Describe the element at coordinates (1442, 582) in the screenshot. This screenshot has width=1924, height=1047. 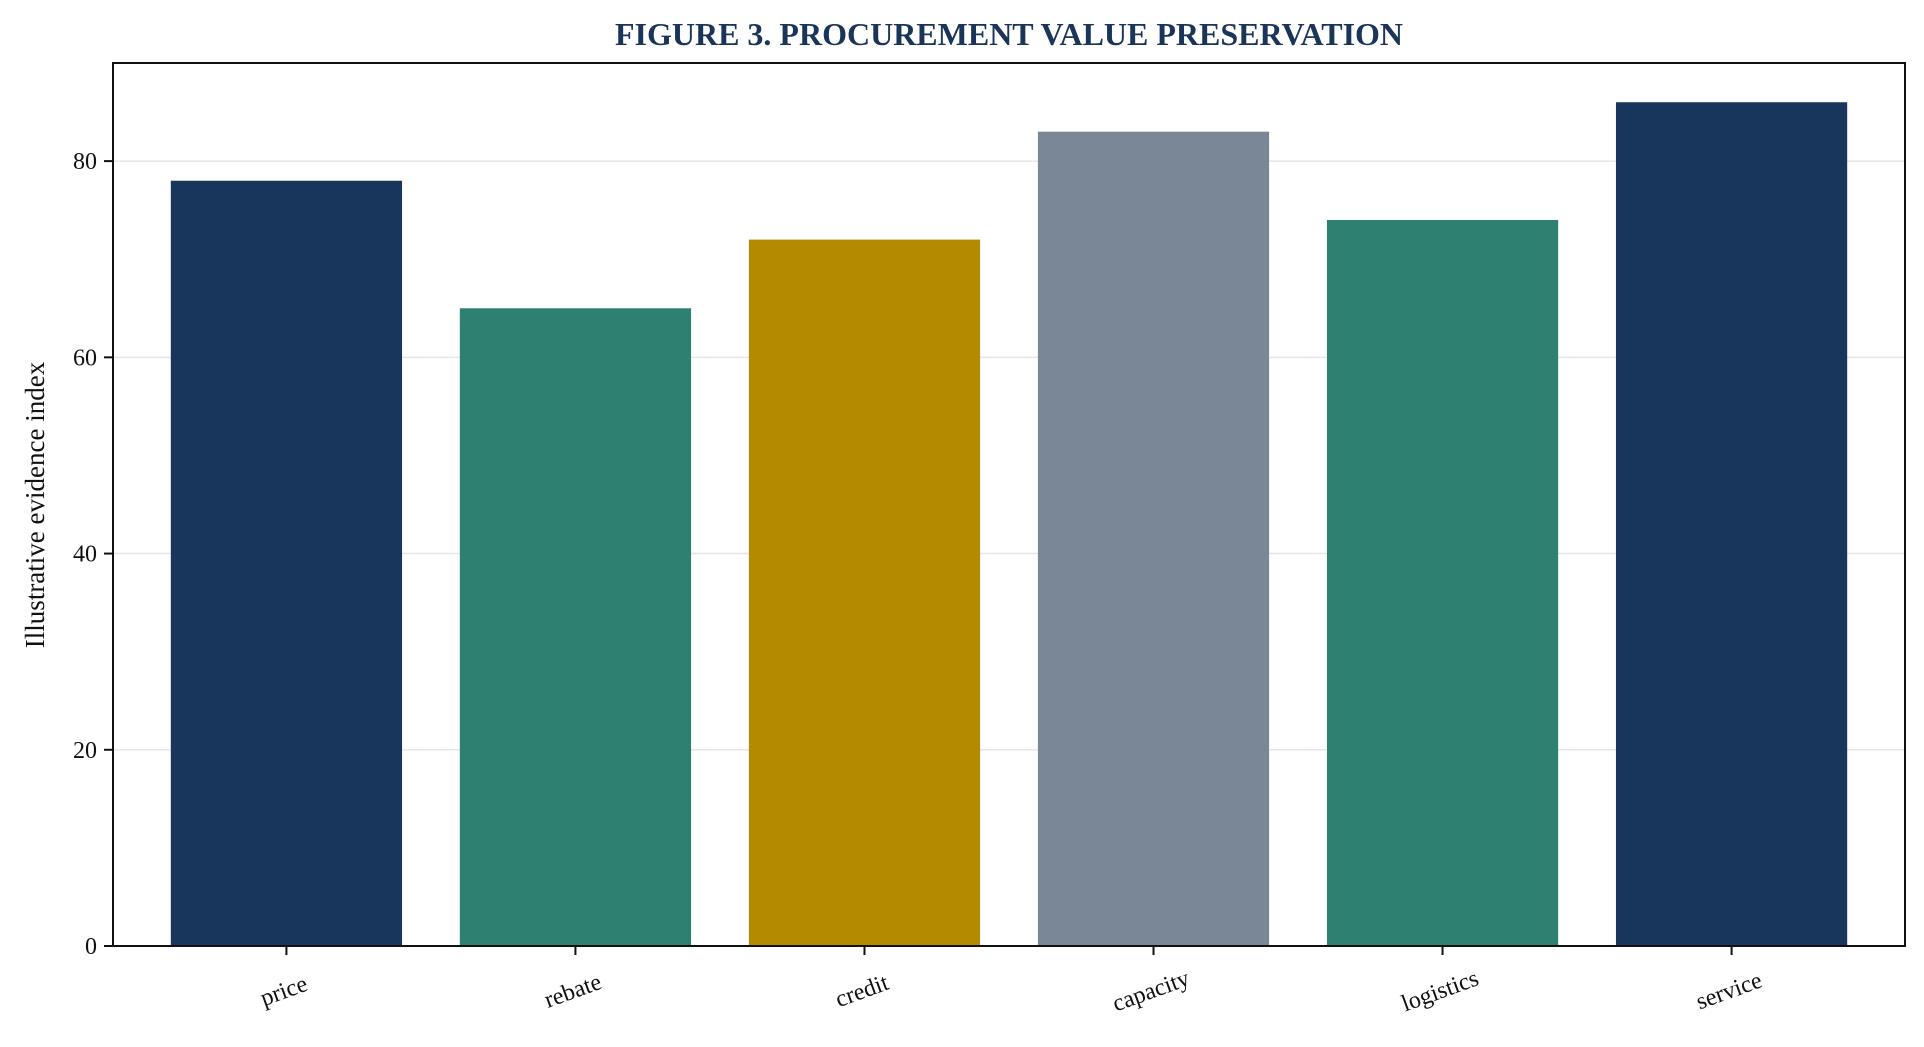
I see `bar-logistics` at that location.